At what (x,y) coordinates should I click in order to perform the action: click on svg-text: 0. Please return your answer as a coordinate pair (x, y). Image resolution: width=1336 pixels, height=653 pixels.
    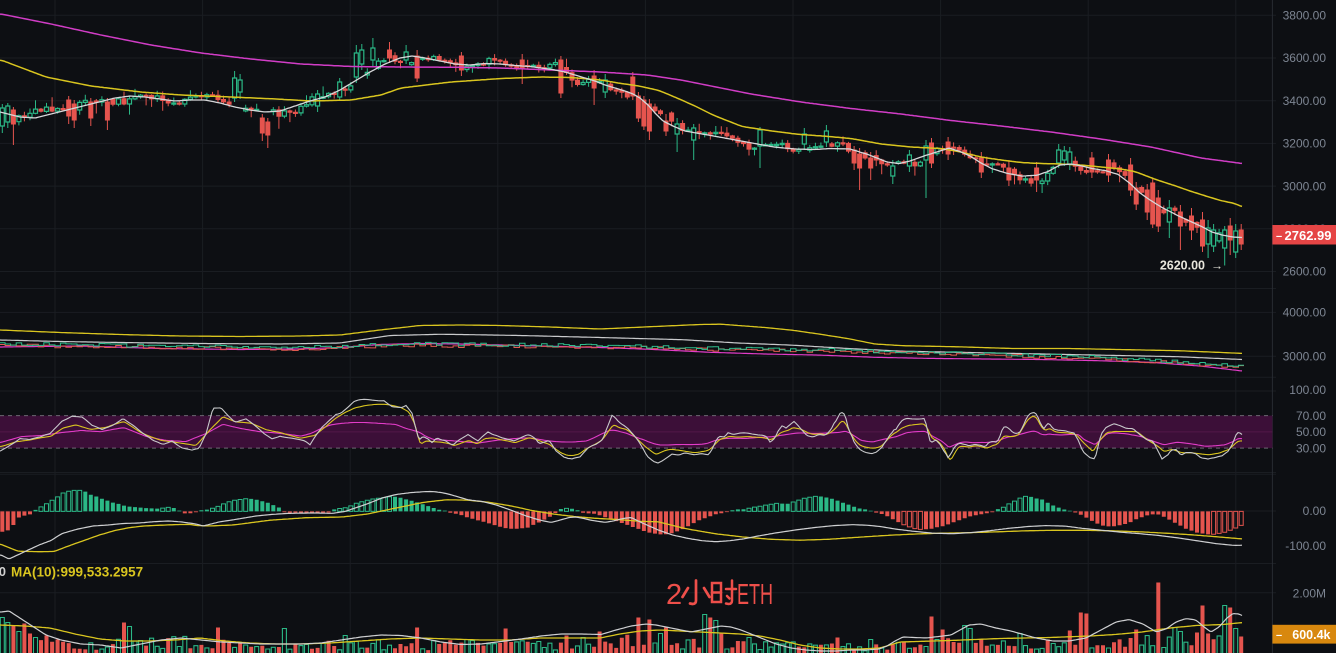
    Looking at the image, I should click on (3, 571).